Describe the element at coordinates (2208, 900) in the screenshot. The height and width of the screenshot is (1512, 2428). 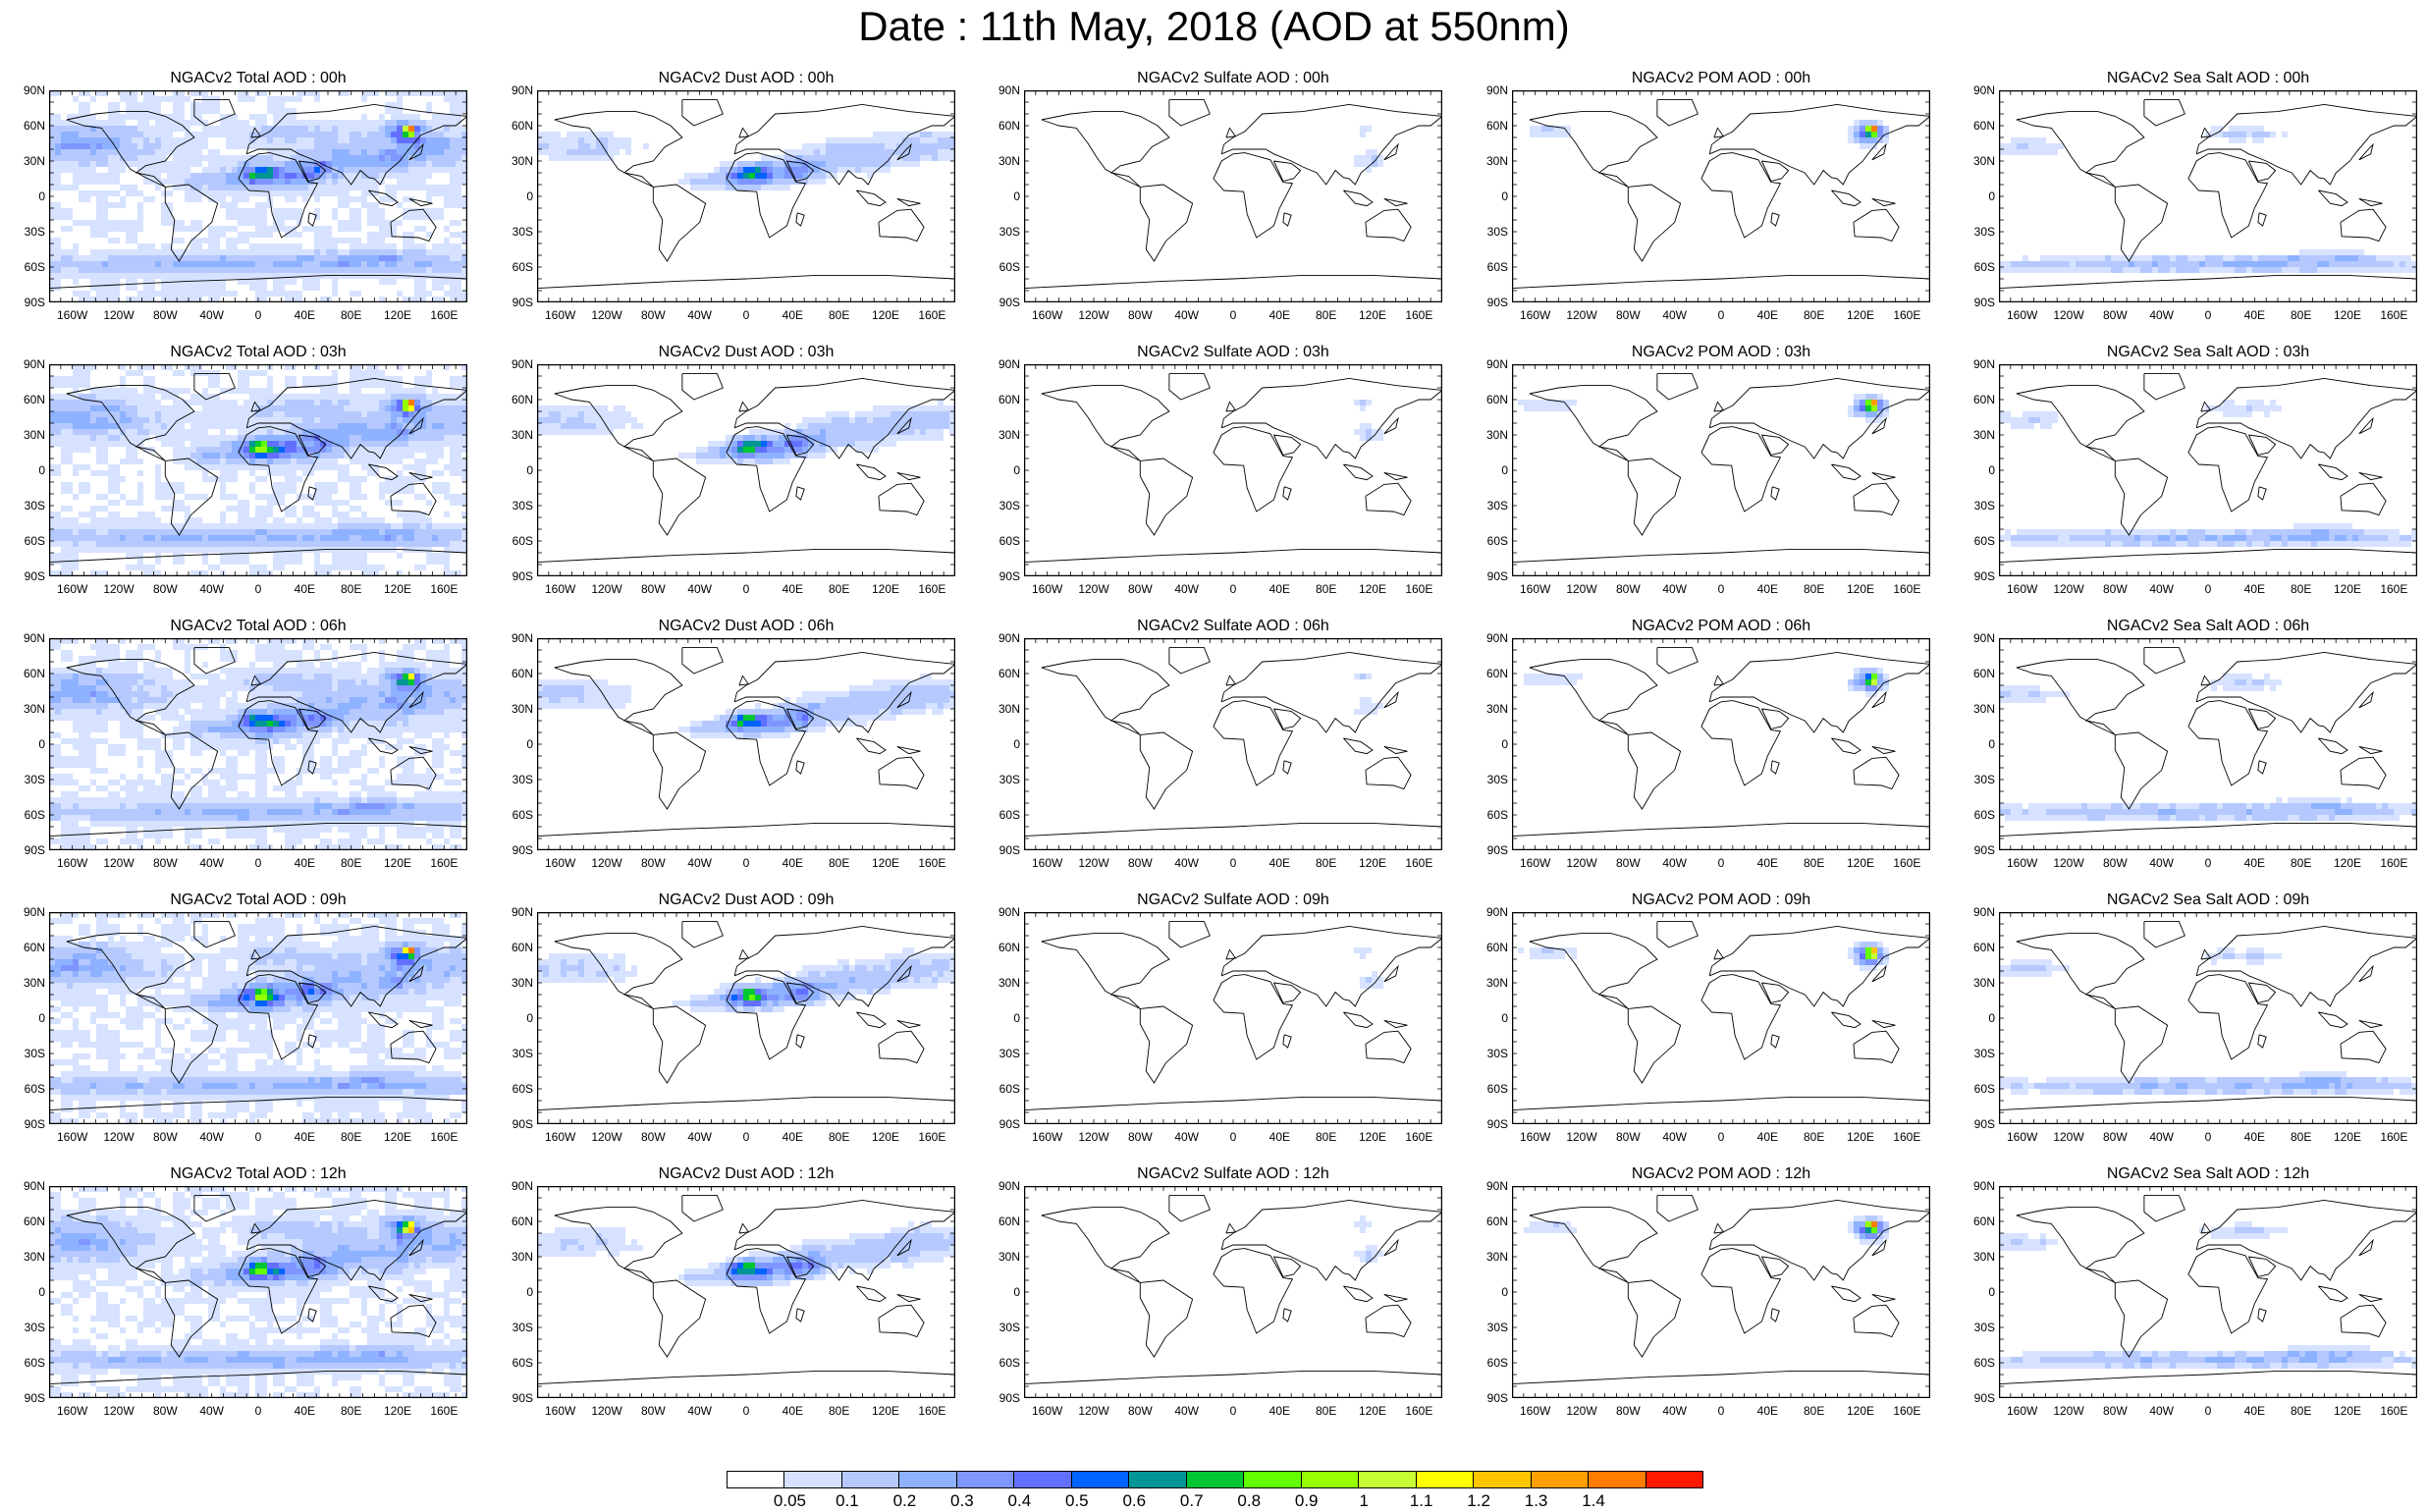
I see `panel-title: NGACv2 Sea Salt AOD : 09h` at that location.